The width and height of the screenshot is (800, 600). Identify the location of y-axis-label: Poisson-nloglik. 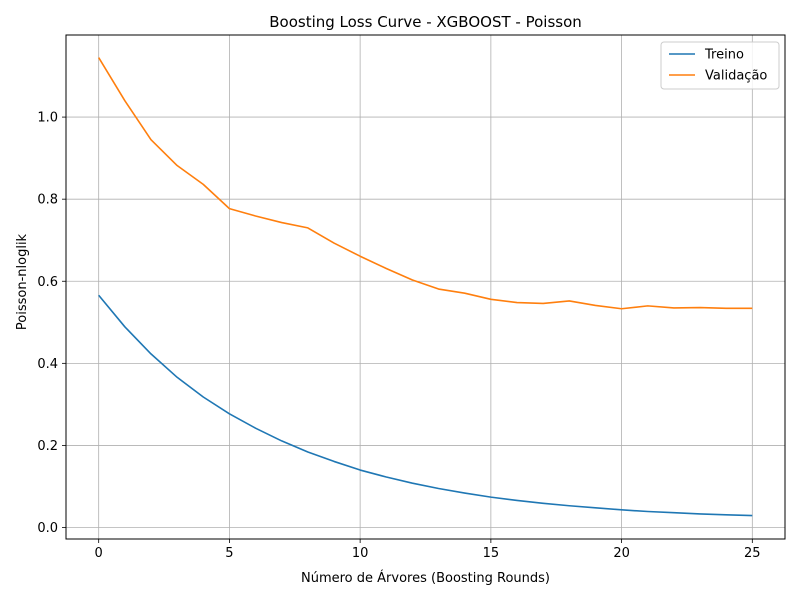
(22, 281).